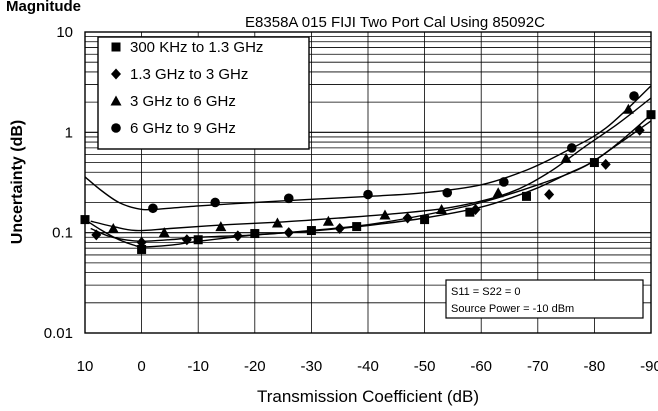  I want to click on x-tick-label: -40, so click(368, 366).